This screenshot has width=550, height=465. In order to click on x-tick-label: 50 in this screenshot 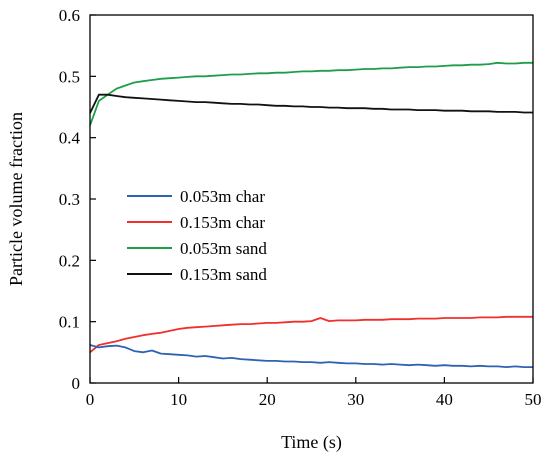, I will do `click(533, 399)`.